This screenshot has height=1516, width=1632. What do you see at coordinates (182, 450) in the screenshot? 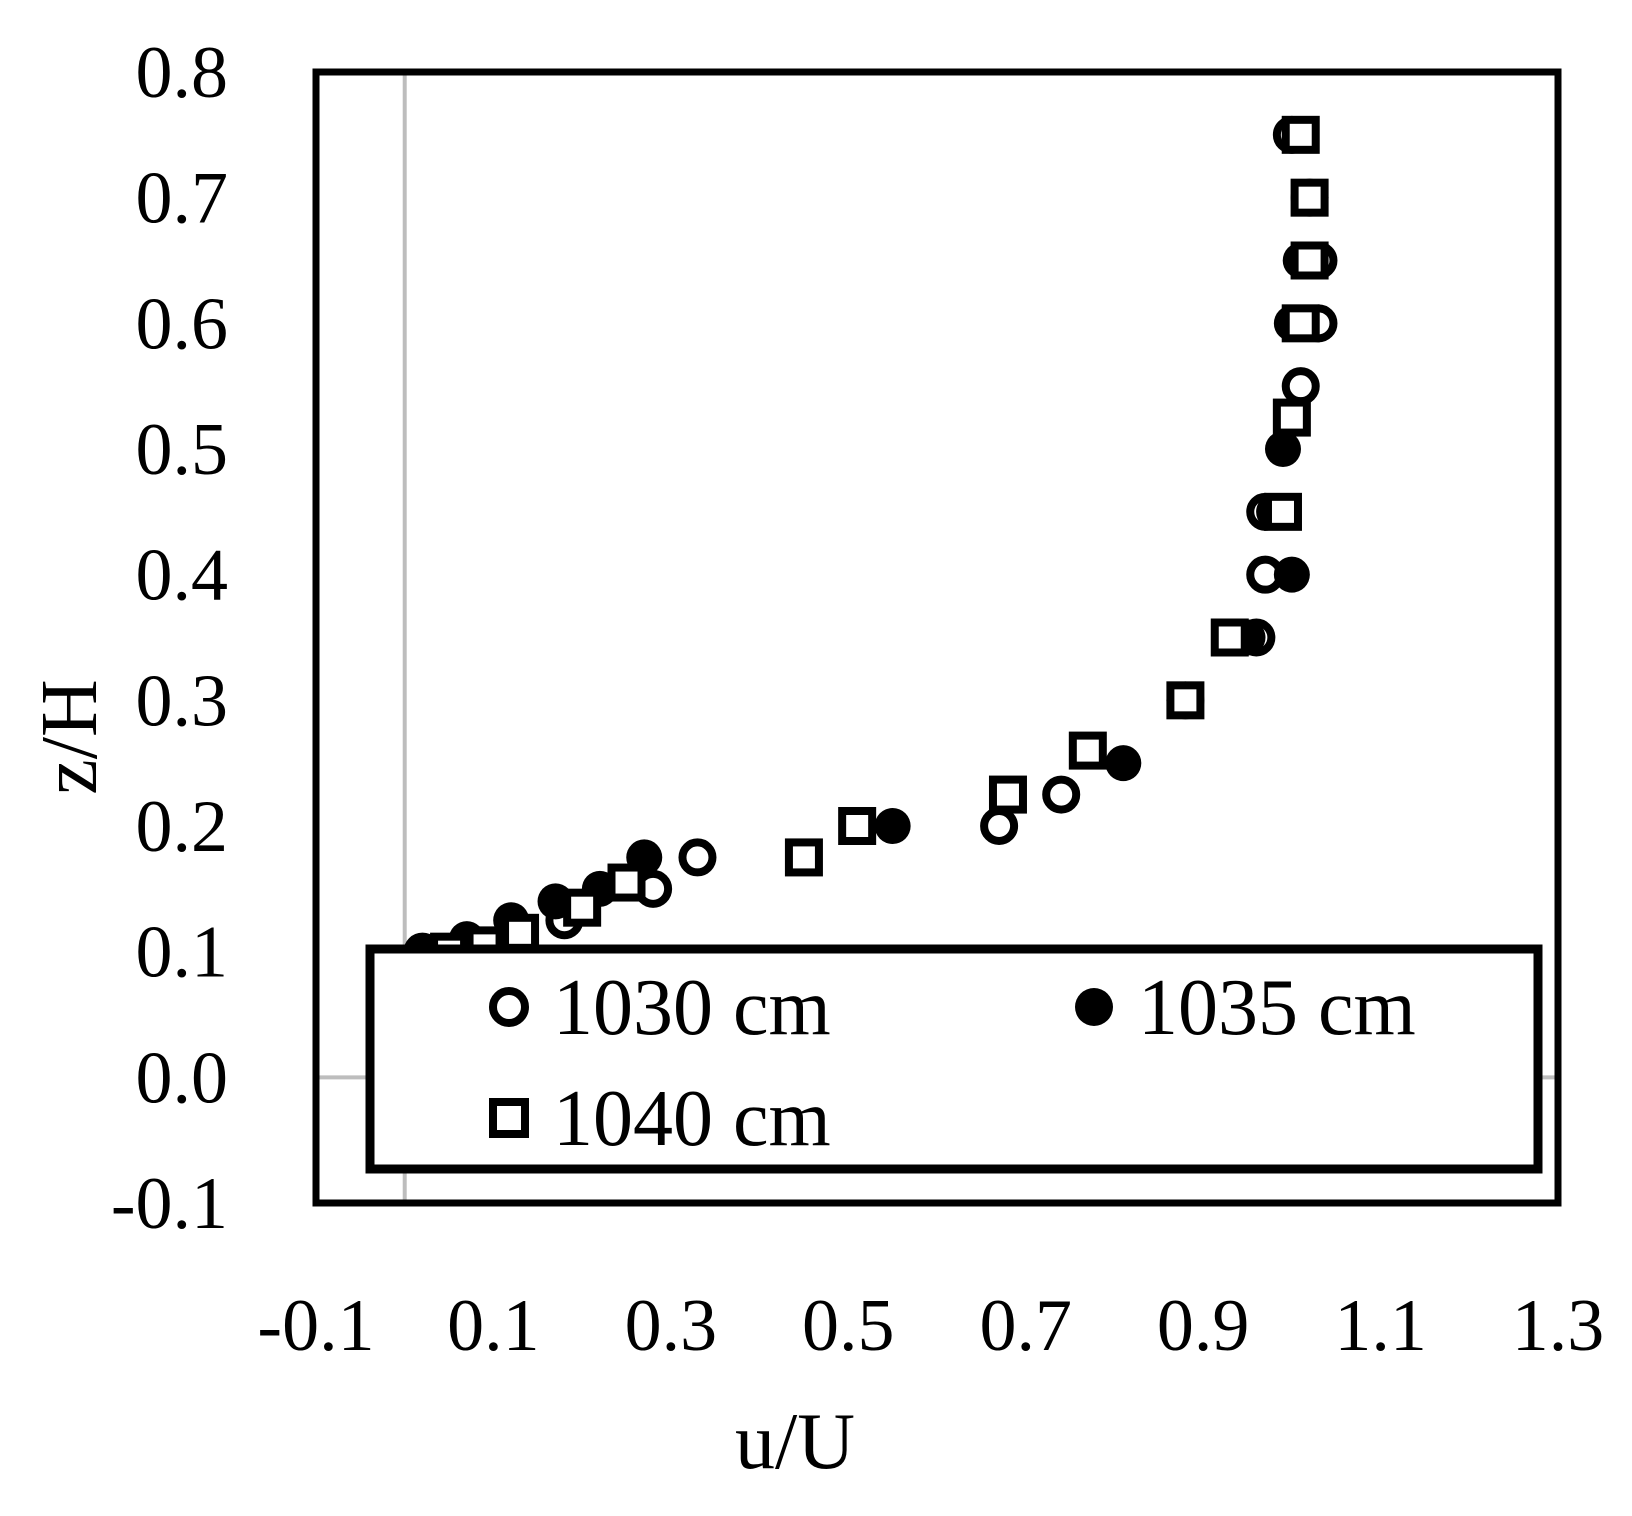
I see `y-tick-label: 0.5` at bounding box center [182, 450].